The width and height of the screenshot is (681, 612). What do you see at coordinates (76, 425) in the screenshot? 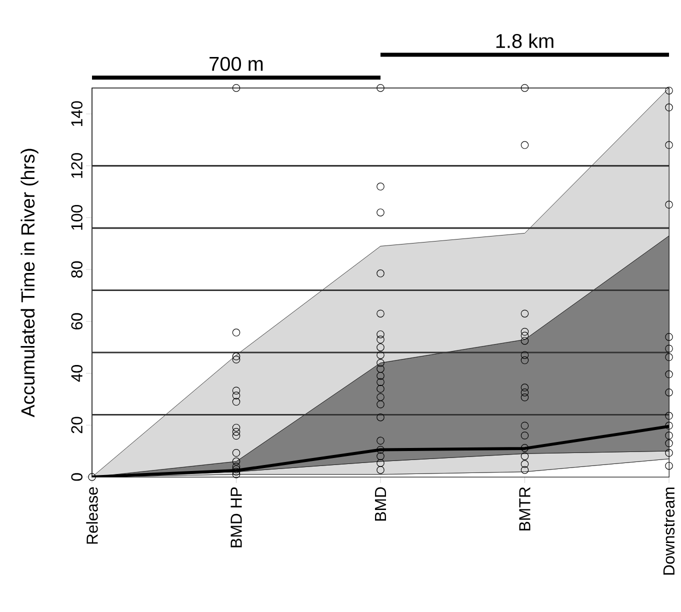
I see `y-tick-label: 20` at bounding box center [76, 425].